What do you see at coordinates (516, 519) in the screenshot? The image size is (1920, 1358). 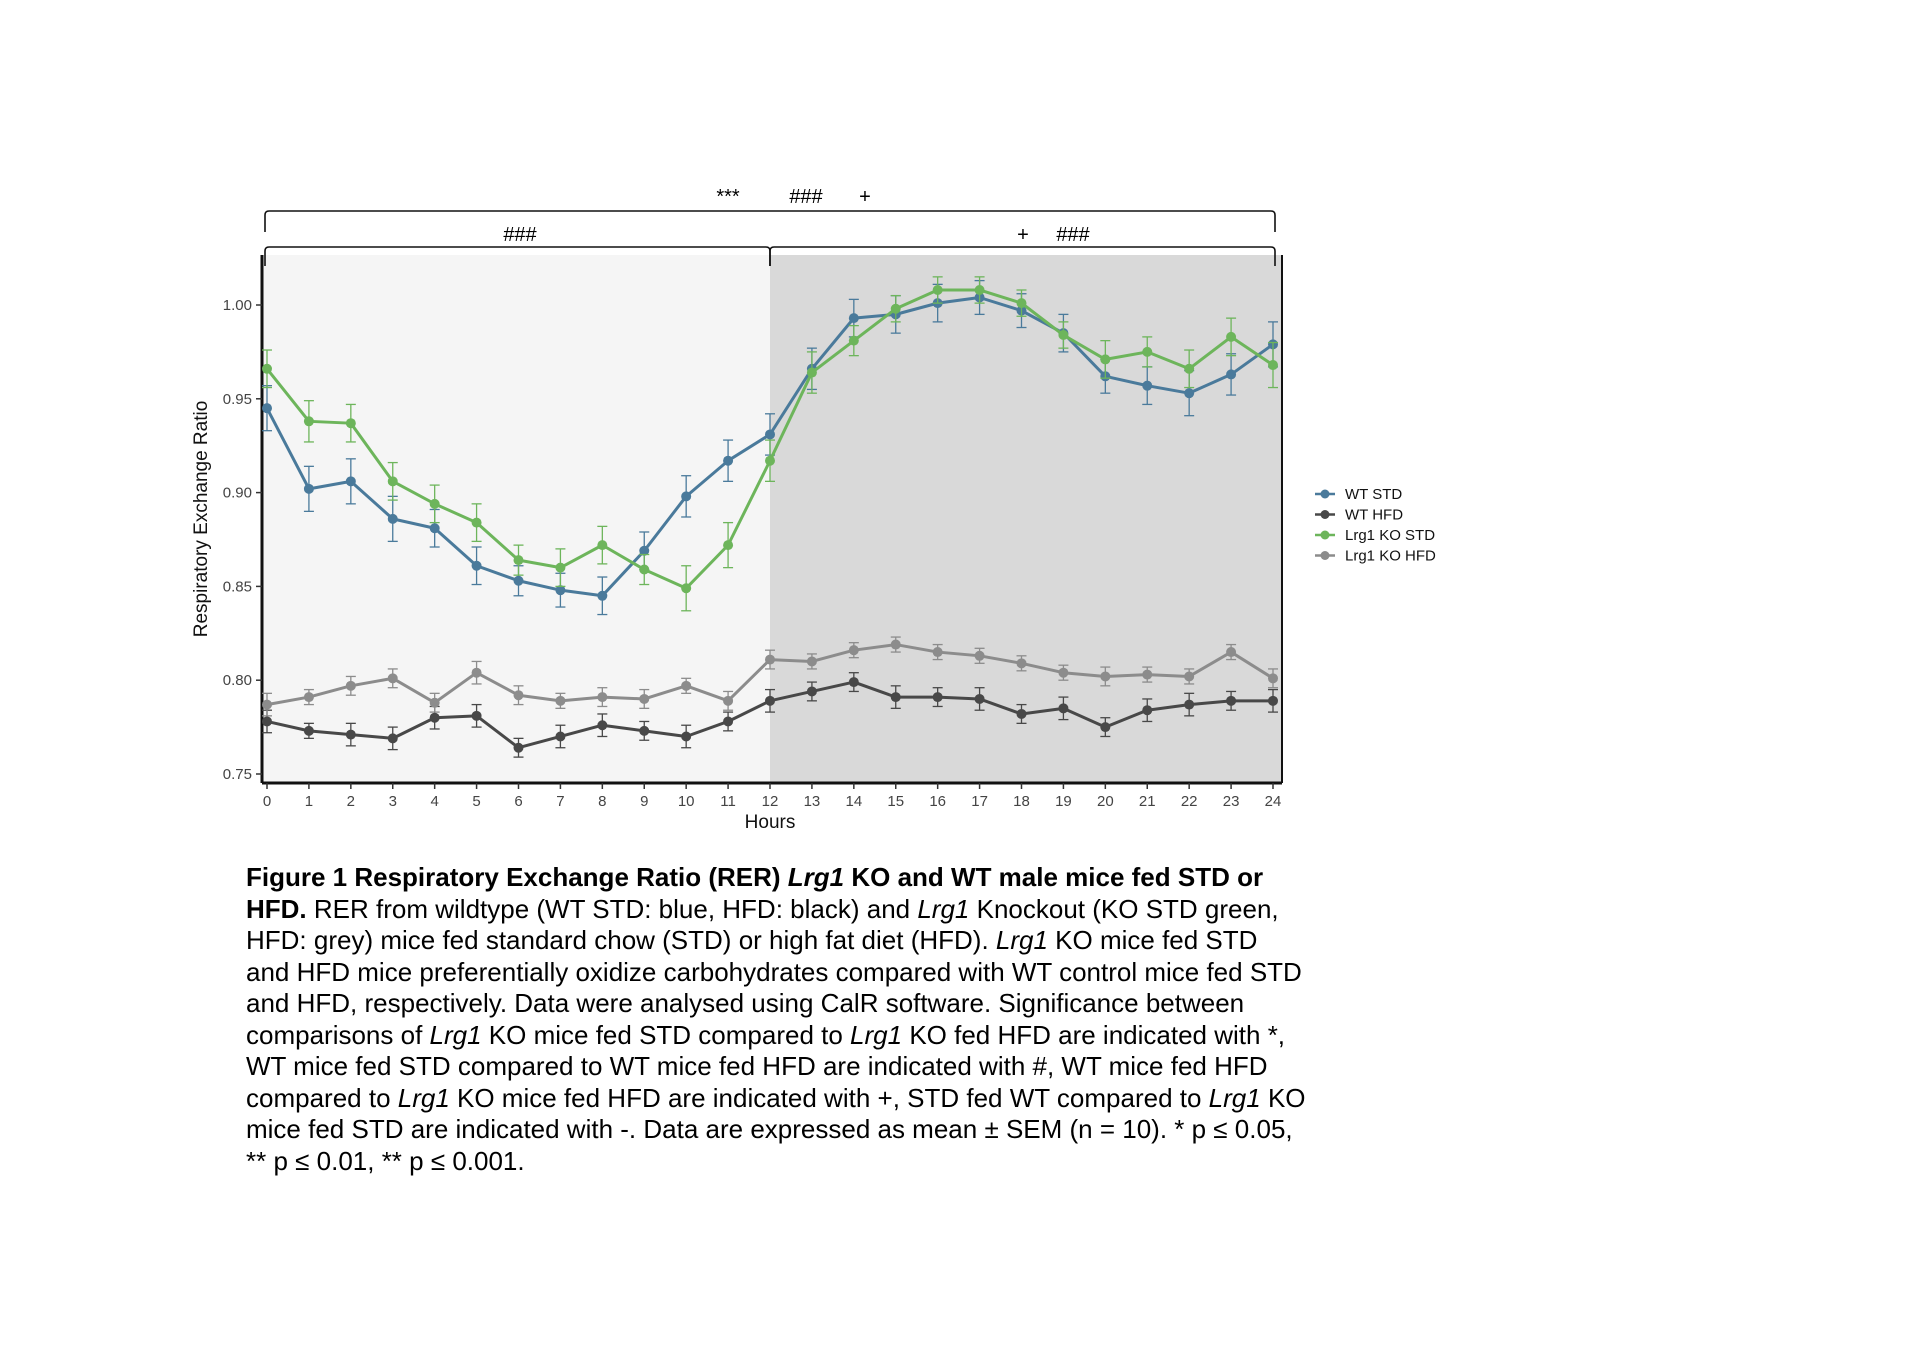 I see `light-phase-bg` at bounding box center [516, 519].